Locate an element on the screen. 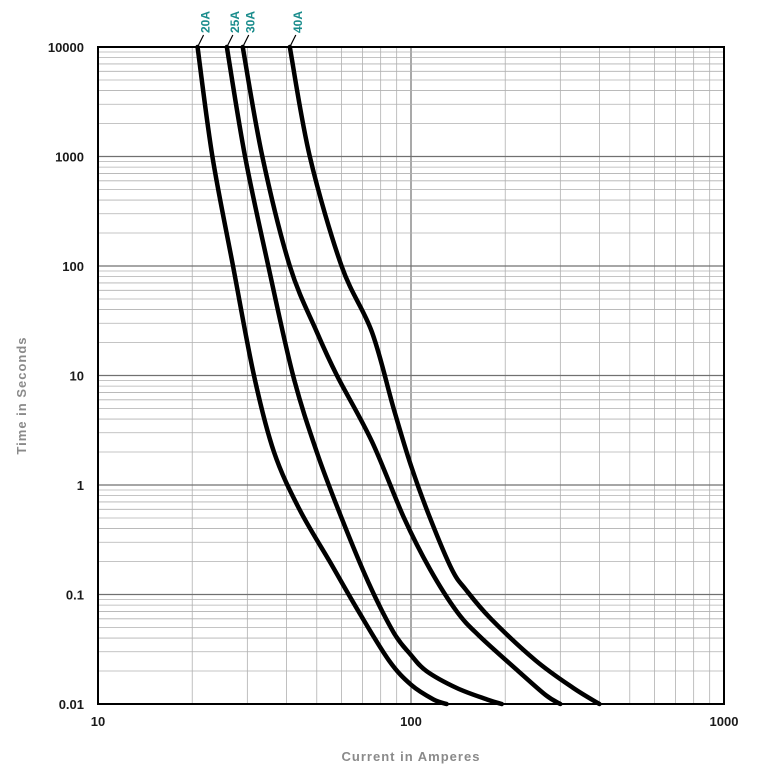  y-tick-label: 10 is located at coordinates (77, 376).